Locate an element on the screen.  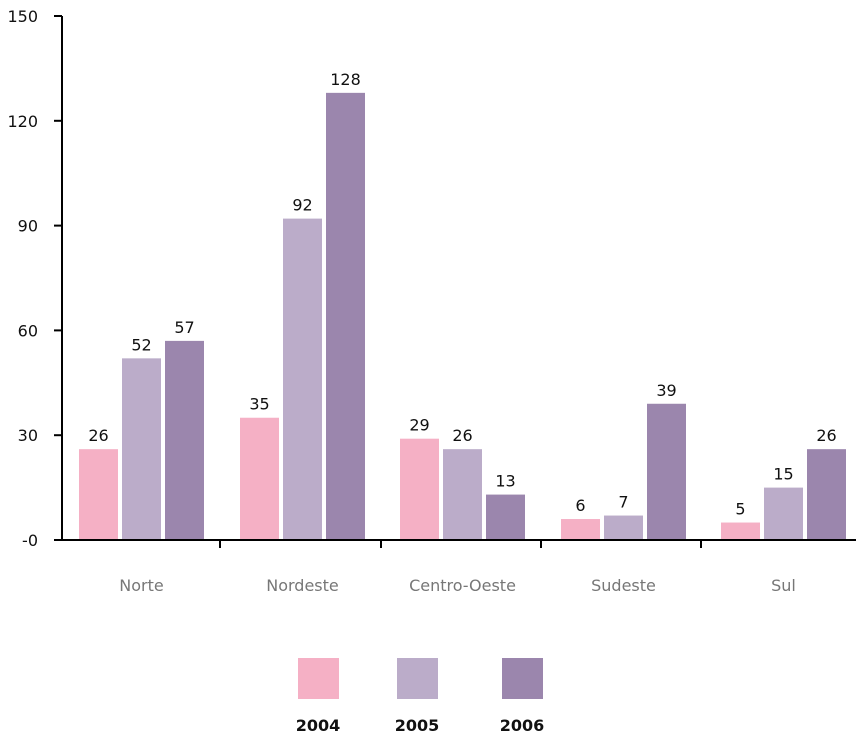
bar-centro-oeste-2005 is located at coordinates (462, 494).